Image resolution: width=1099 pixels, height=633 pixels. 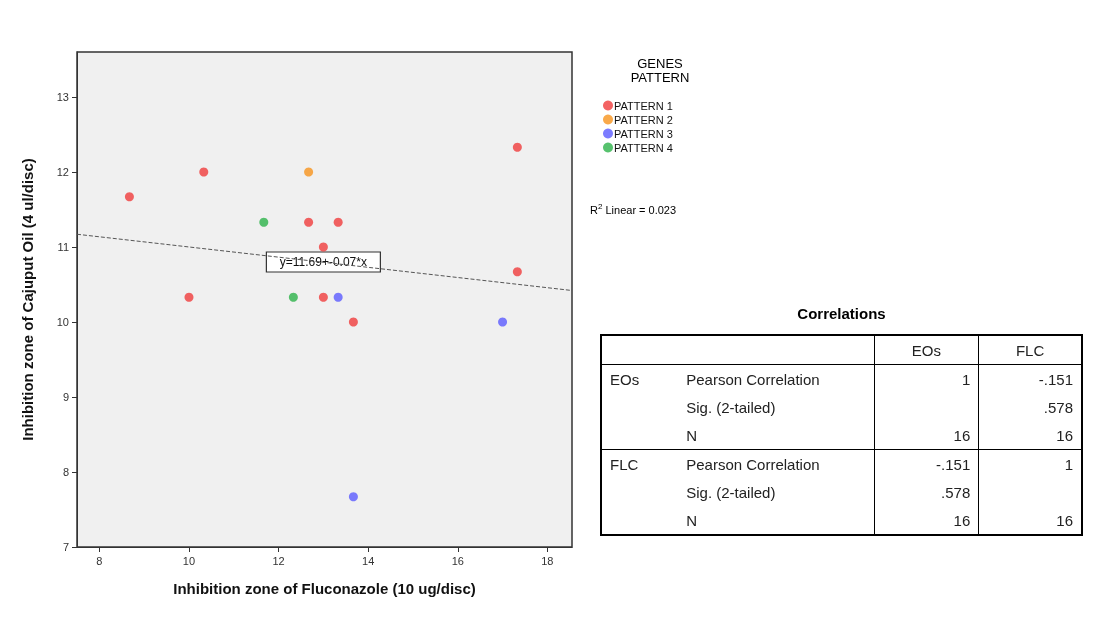 I want to click on x-axis-title: Inhibition zone of Fluconazole (10 ug/disc), so click(x=324, y=588).